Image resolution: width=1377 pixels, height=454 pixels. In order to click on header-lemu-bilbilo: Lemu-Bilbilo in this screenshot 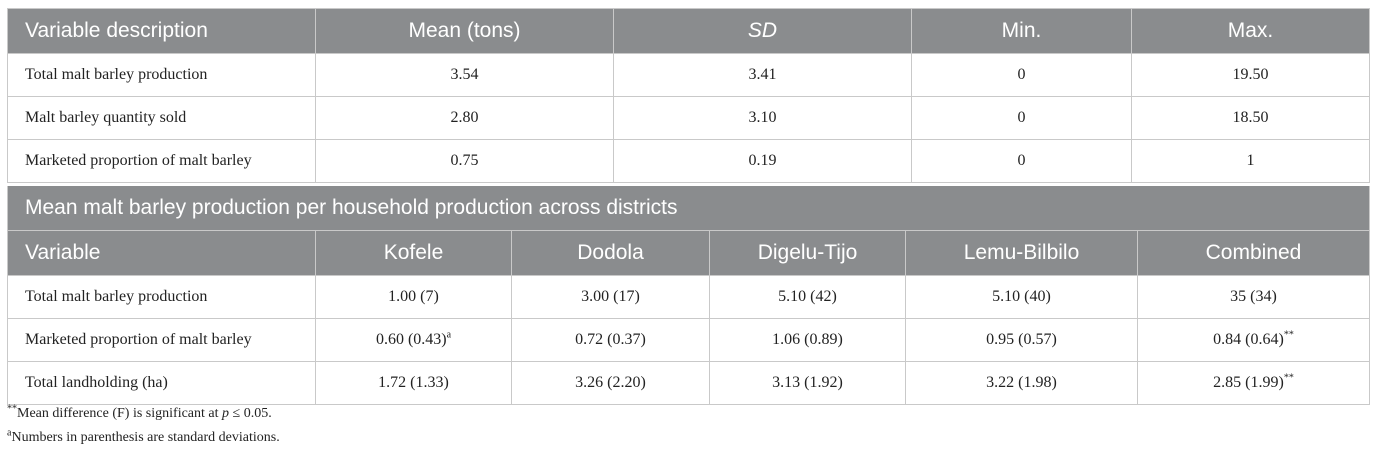, I will do `click(1021, 253)`.